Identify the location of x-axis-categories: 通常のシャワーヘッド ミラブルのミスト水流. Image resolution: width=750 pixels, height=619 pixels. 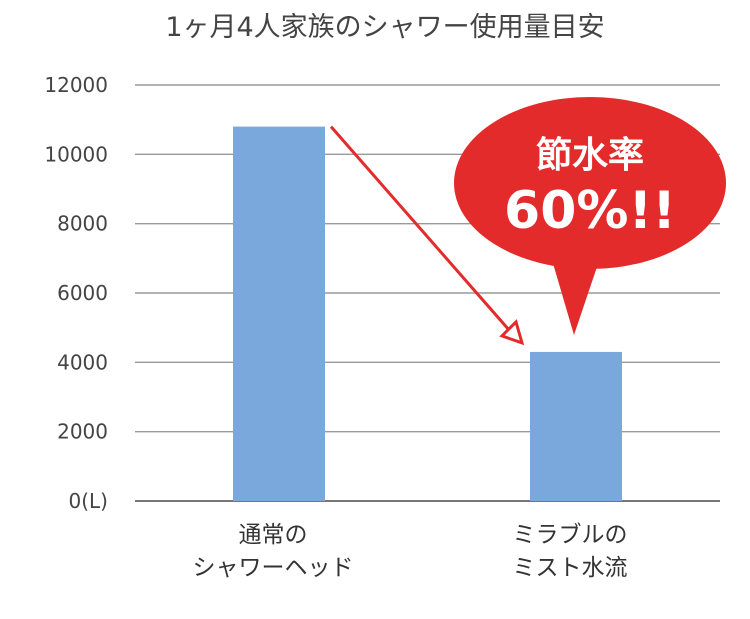
(410, 551).